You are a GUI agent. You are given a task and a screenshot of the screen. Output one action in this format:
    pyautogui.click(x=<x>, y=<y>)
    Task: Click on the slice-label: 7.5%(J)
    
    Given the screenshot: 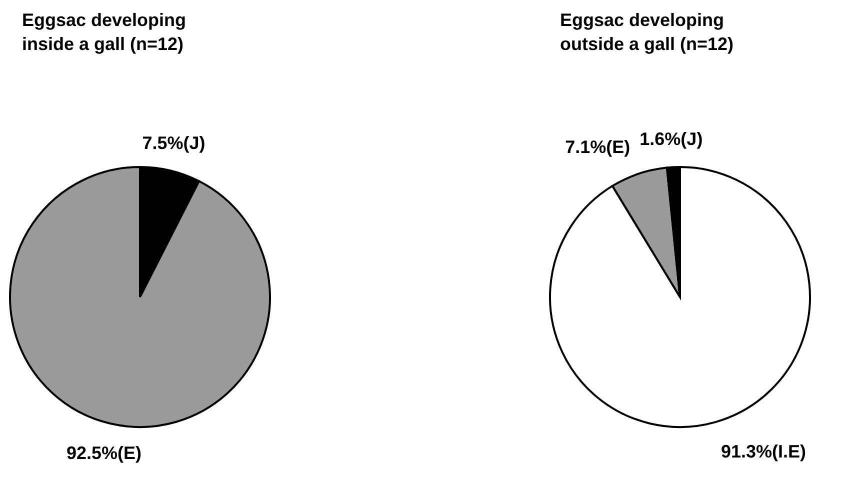 What is the action you would take?
    pyautogui.click(x=174, y=143)
    